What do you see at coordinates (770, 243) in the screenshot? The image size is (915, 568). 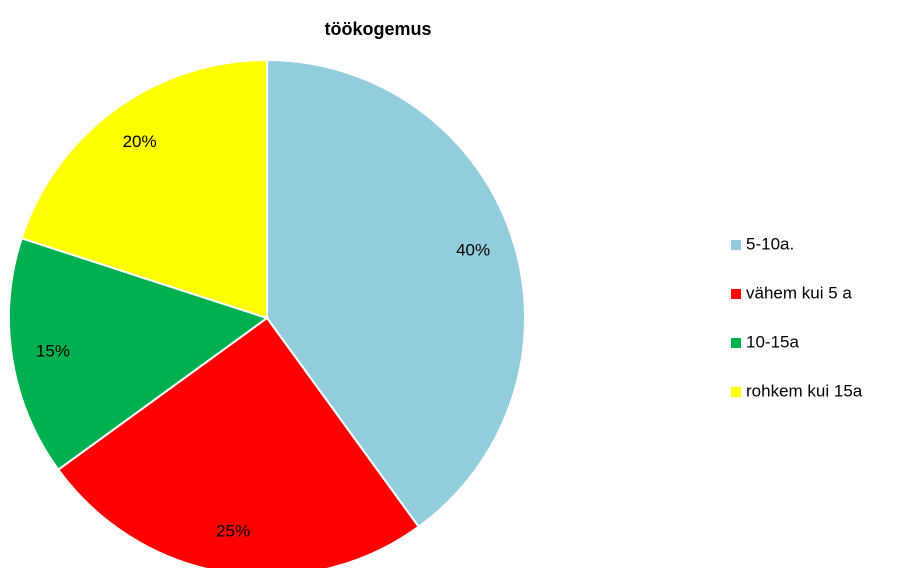 I see `legend-label: 5-10a.` at bounding box center [770, 243].